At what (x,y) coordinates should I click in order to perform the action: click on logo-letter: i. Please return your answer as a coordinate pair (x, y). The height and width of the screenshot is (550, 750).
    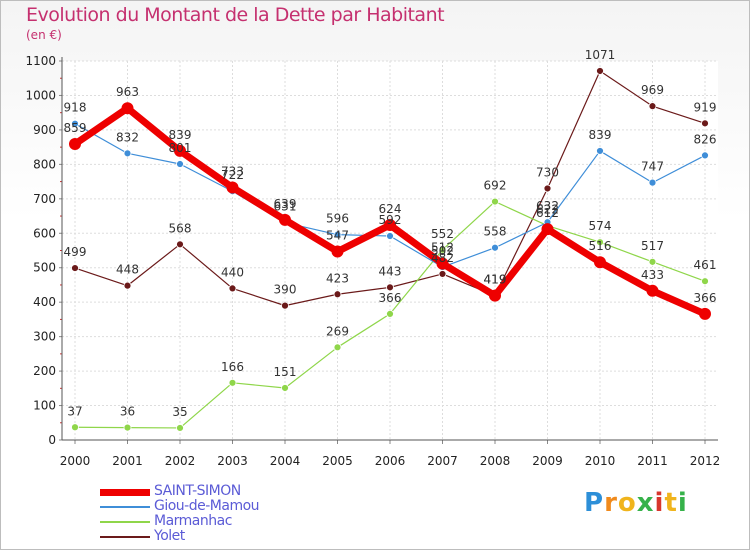
    Looking at the image, I should click on (682, 503).